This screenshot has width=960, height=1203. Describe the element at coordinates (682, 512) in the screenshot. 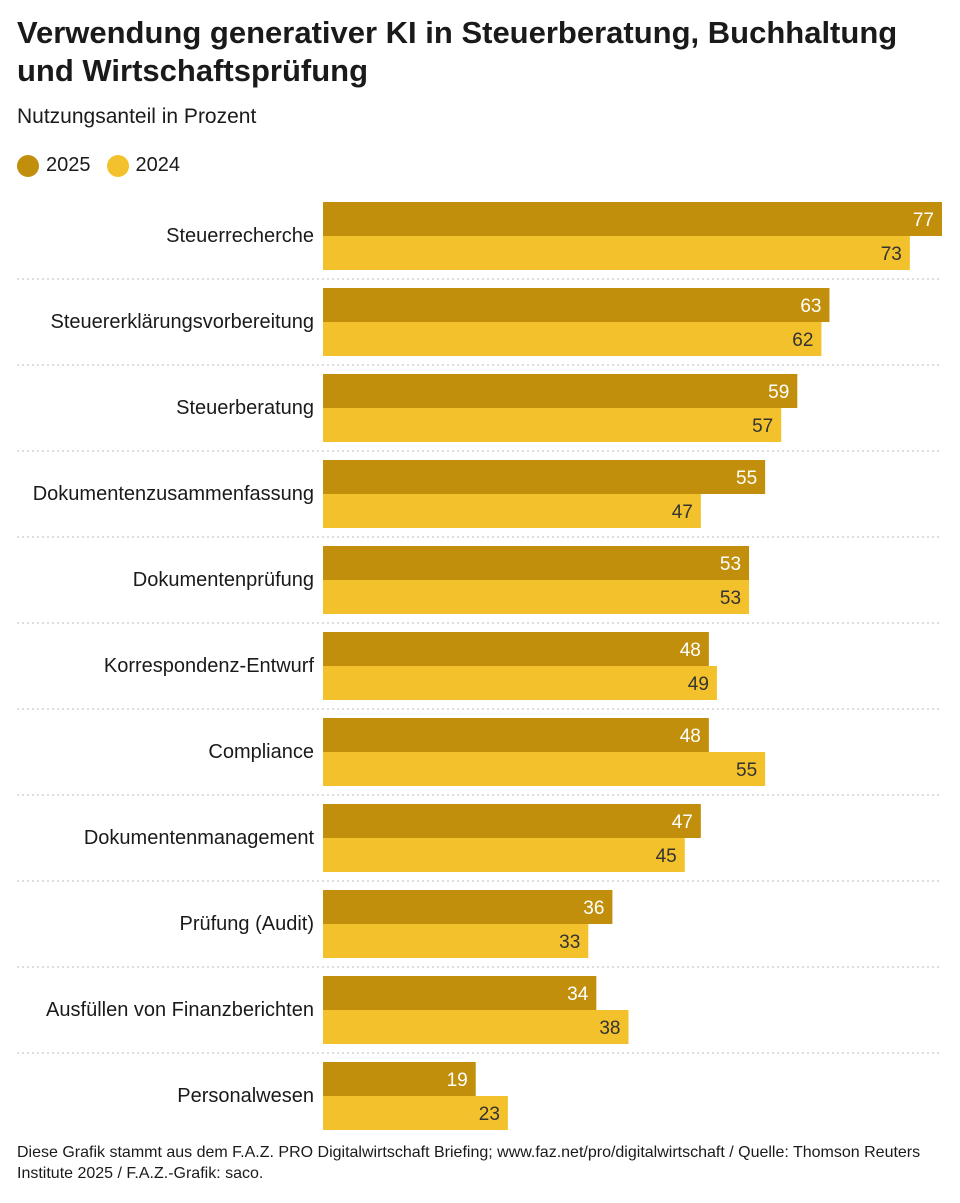

I see `value-label-2024: 47` at that location.